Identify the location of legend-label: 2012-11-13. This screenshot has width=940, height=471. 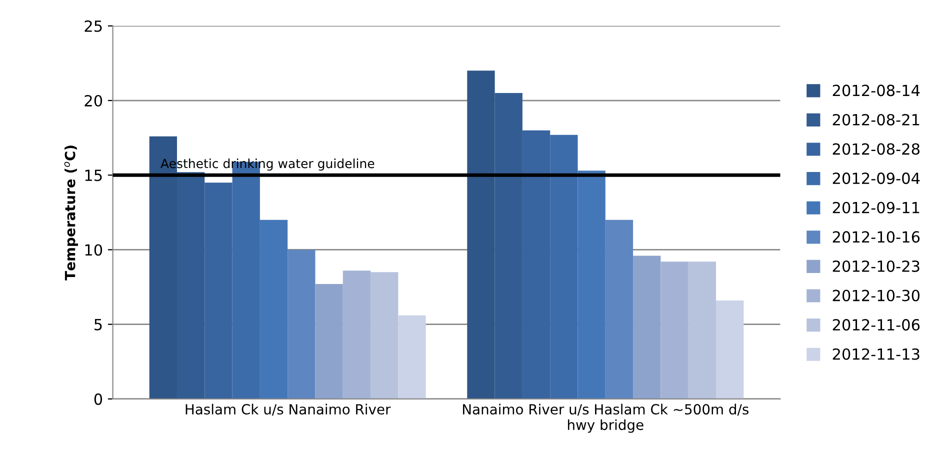
(876, 354).